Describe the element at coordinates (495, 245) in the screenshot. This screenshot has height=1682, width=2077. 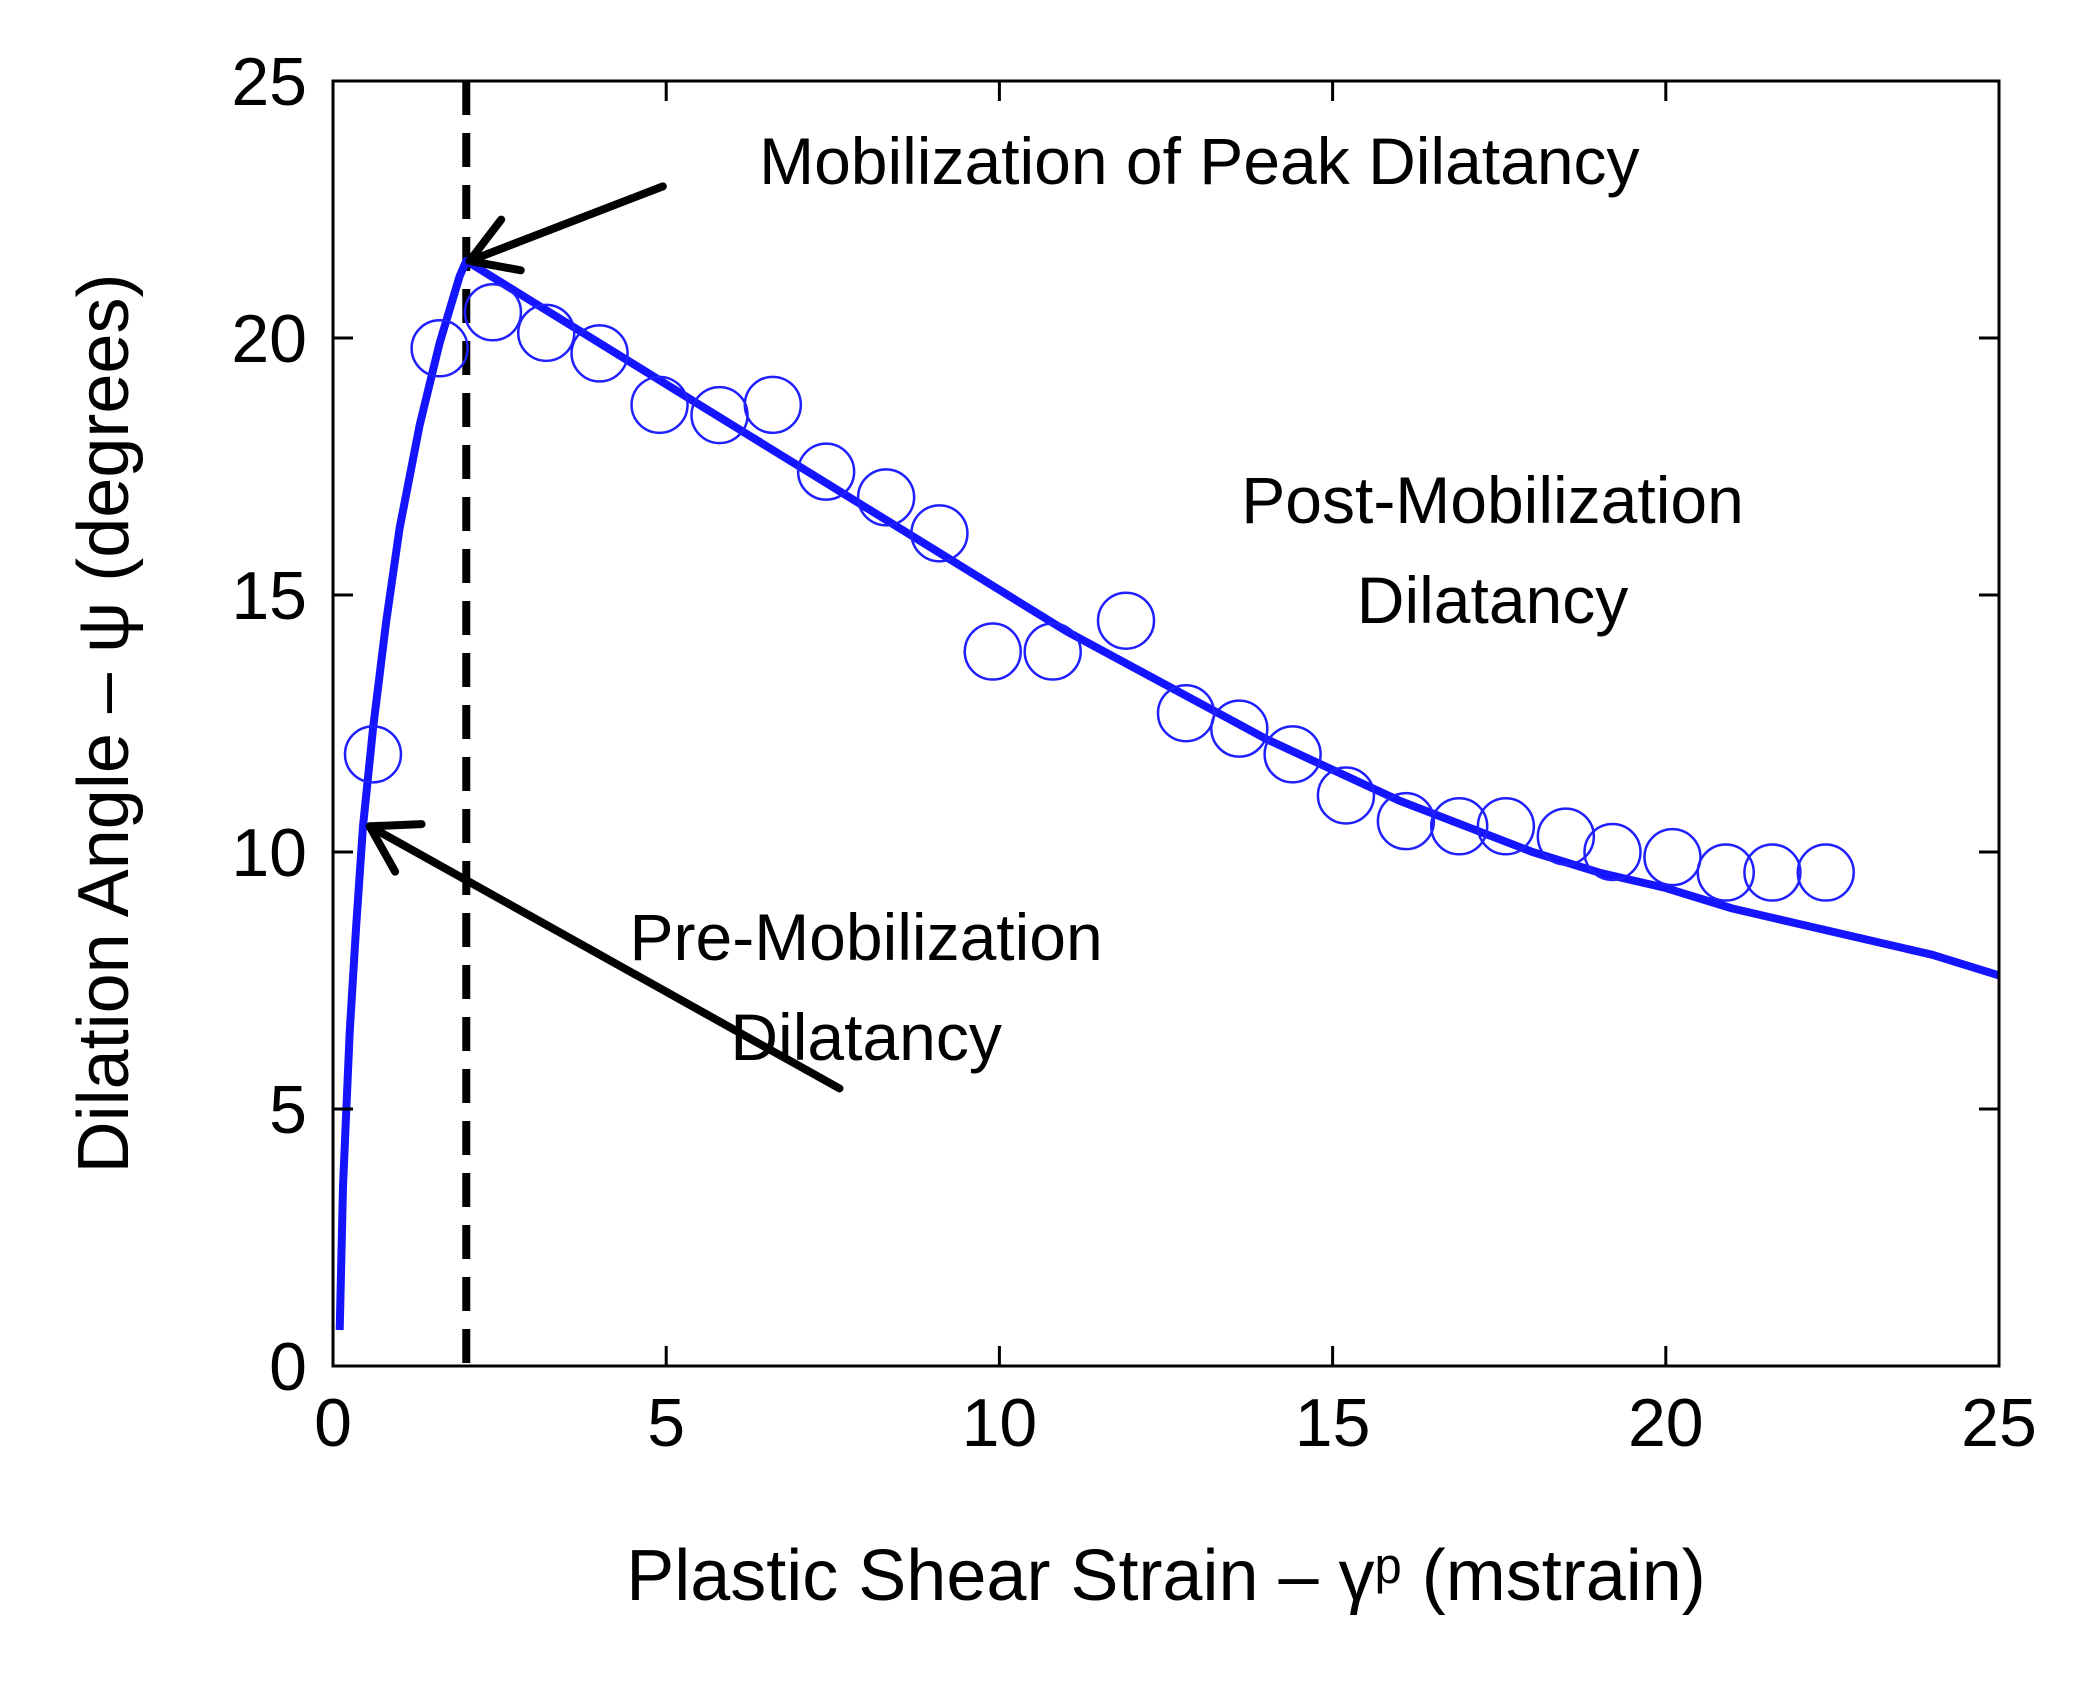
I see `peak-annotation-arrow-head` at that location.